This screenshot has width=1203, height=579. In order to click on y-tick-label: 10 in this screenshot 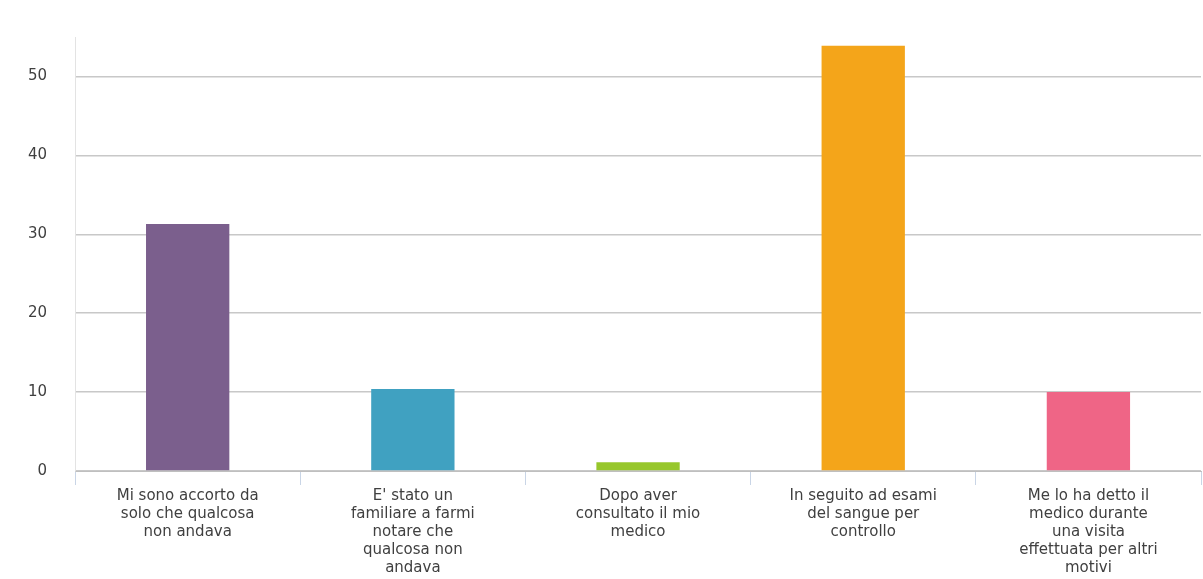, I will do `click(37, 390)`.